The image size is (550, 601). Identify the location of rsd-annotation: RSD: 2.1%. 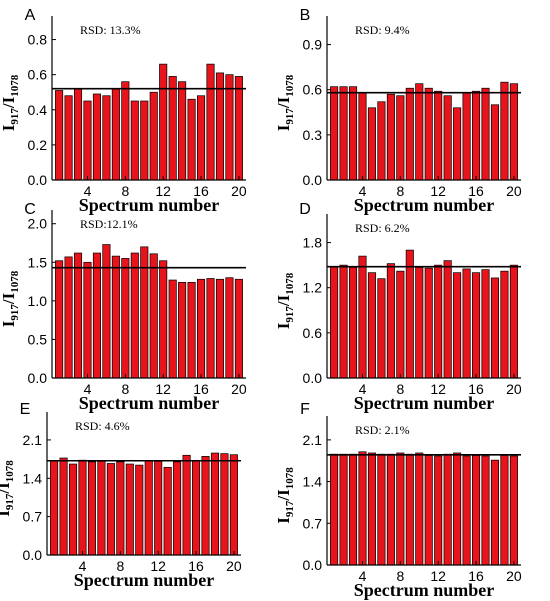
(382, 430).